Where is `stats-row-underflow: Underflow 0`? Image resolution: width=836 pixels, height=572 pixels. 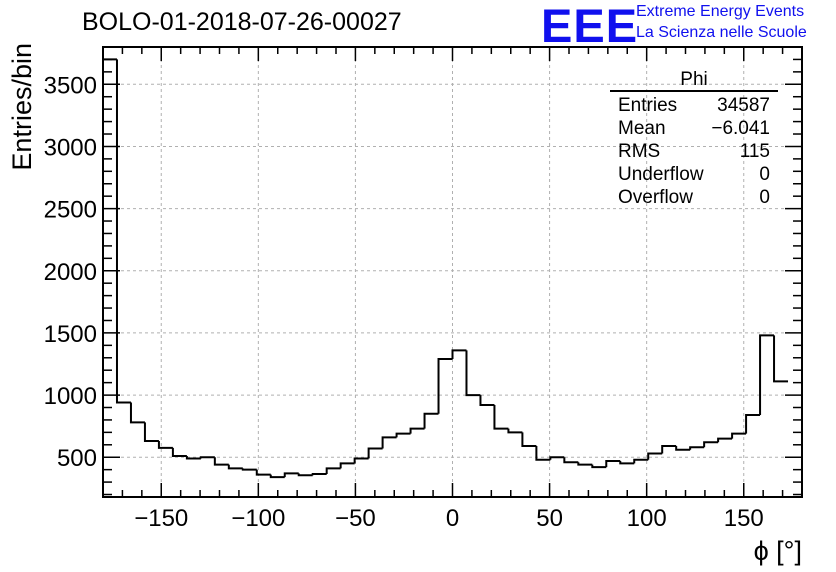 stats-row-underflow: Underflow 0 is located at coordinates (694, 174).